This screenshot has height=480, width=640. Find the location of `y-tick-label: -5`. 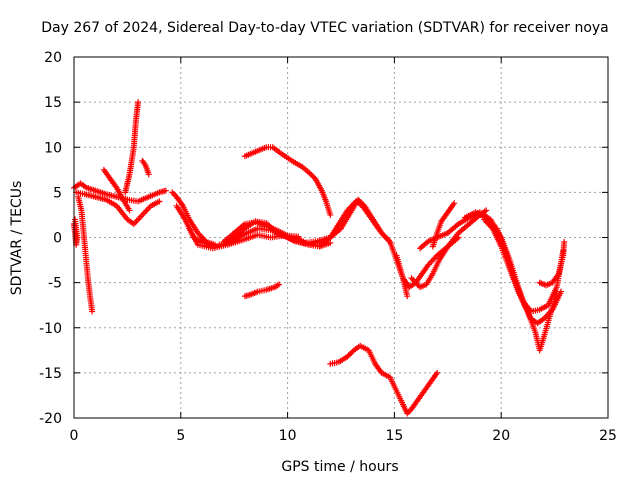

y-tick-label: -5 is located at coordinates (55, 284).